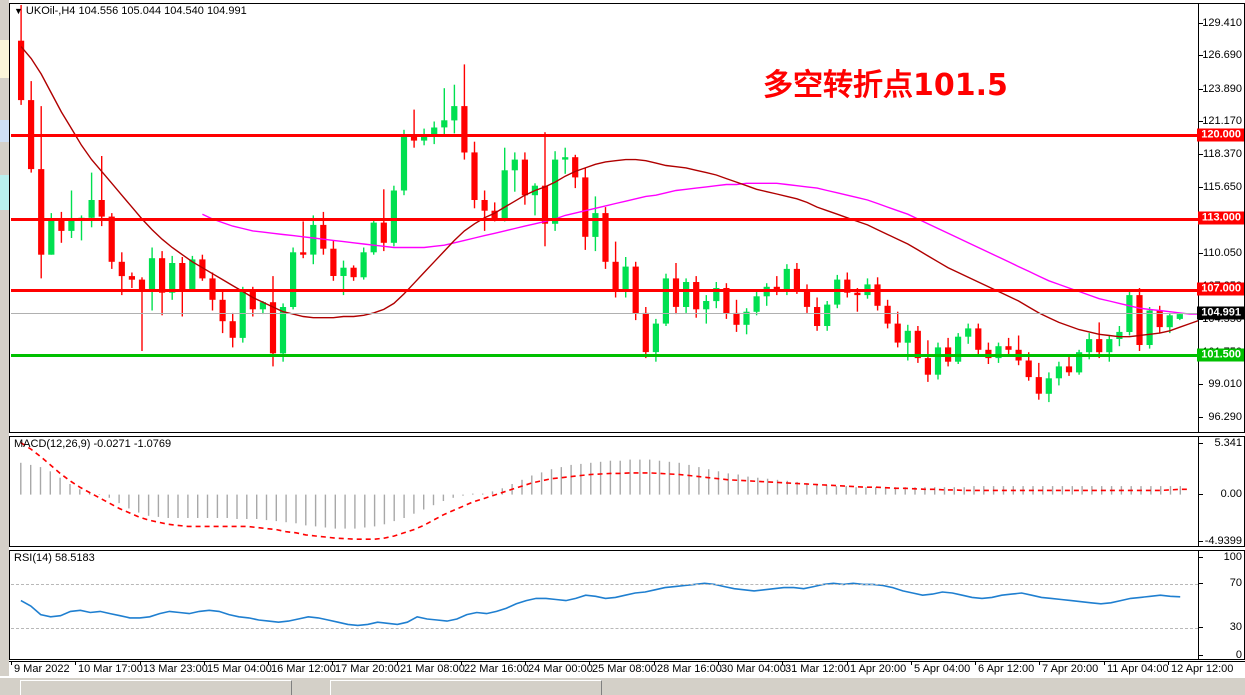 Image resolution: width=1245 pixels, height=695 pixels. I want to click on macd-tick-label: 5.341, so click(1228, 443).